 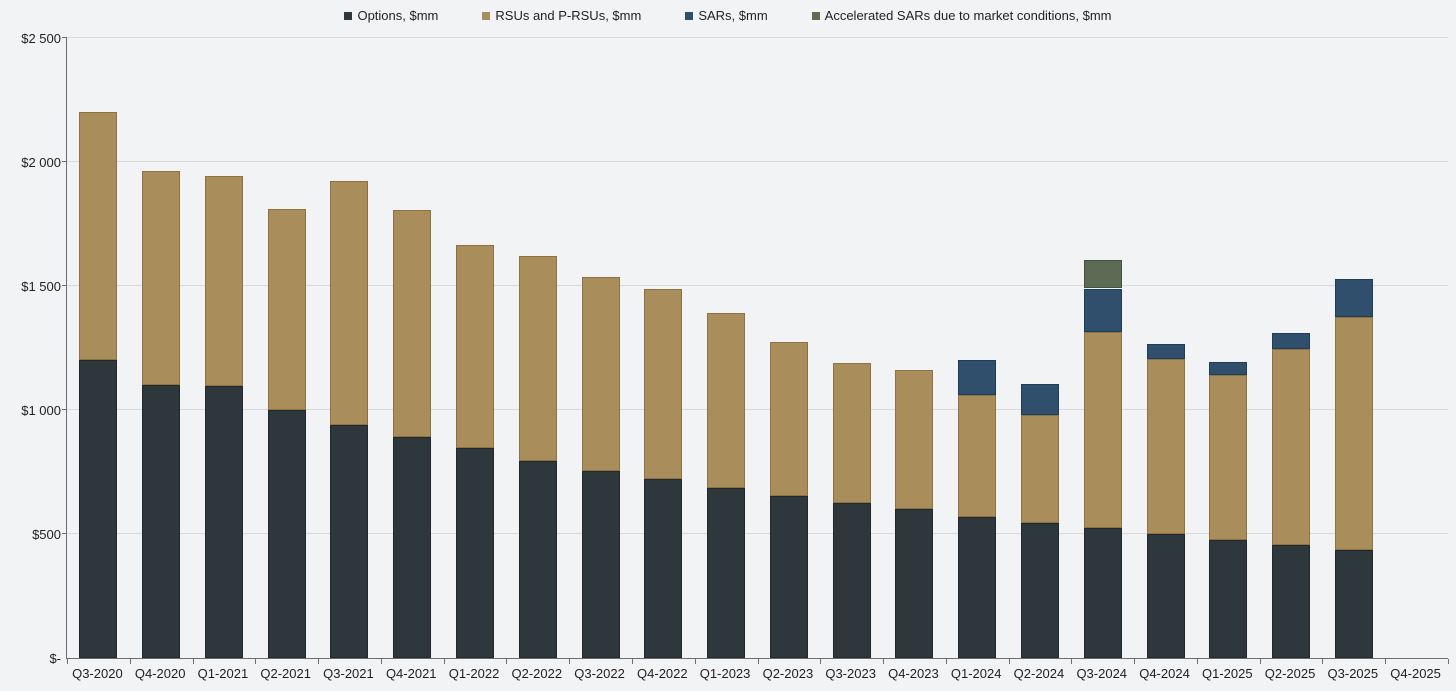 What do you see at coordinates (977, 378) in the screenshot?
I see `bar-segment-sars-Q1-2024` at bounding box center [977, 378].